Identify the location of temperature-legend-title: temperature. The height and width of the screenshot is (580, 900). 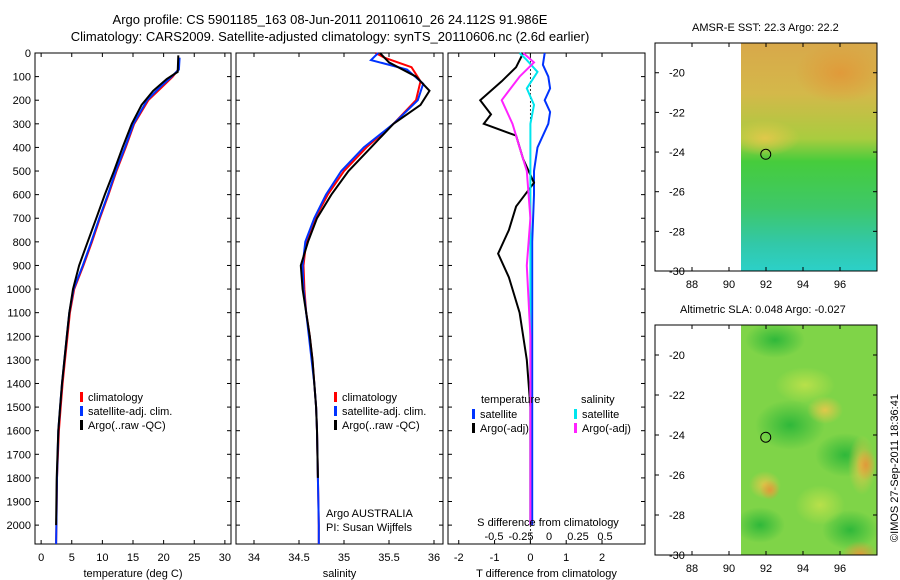
(510, 400).